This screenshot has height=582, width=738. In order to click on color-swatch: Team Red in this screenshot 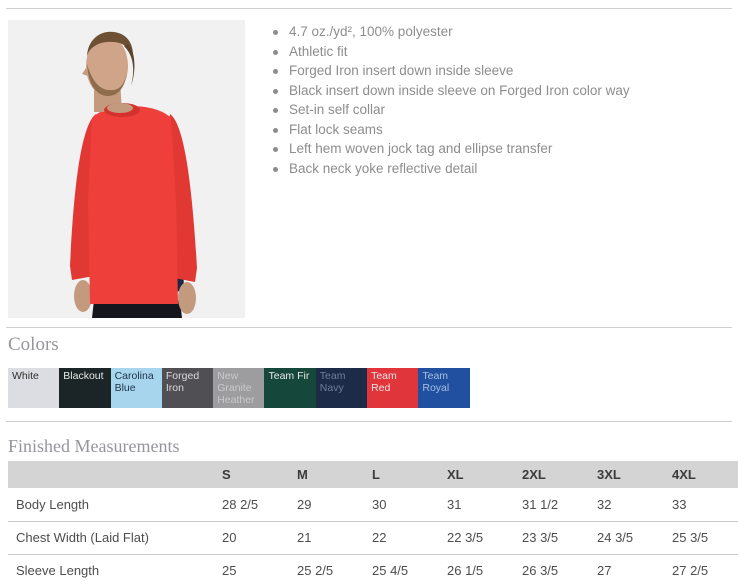, I will do `click(393, 388)`.